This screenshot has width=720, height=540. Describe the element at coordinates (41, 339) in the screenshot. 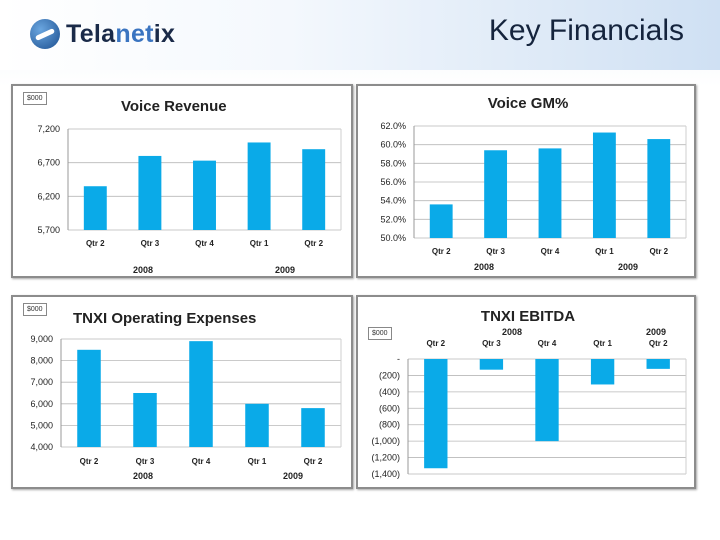

I see `y-tick-label: 9,000` at that location.